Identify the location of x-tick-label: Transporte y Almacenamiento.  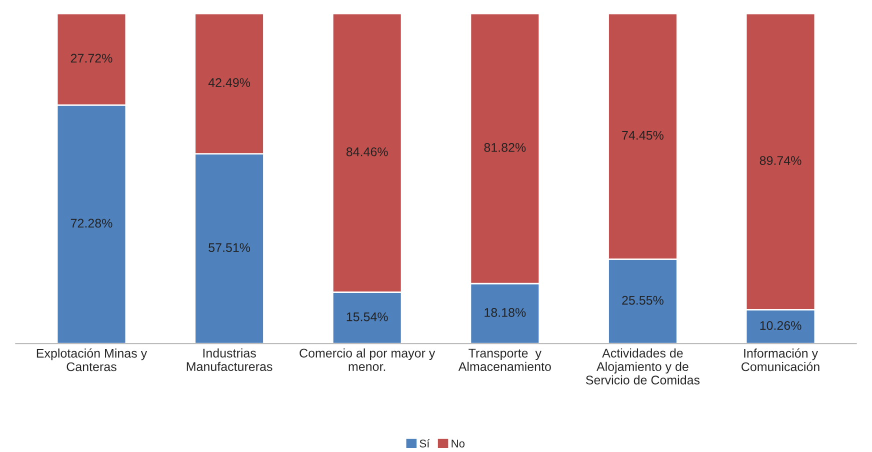
(504, 360).